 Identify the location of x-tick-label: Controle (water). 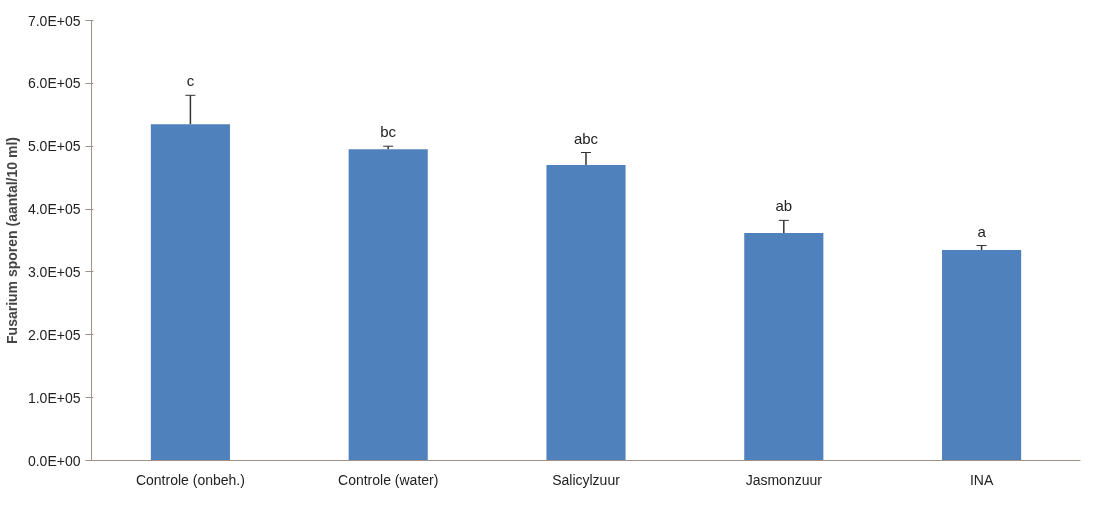
(388, 479).